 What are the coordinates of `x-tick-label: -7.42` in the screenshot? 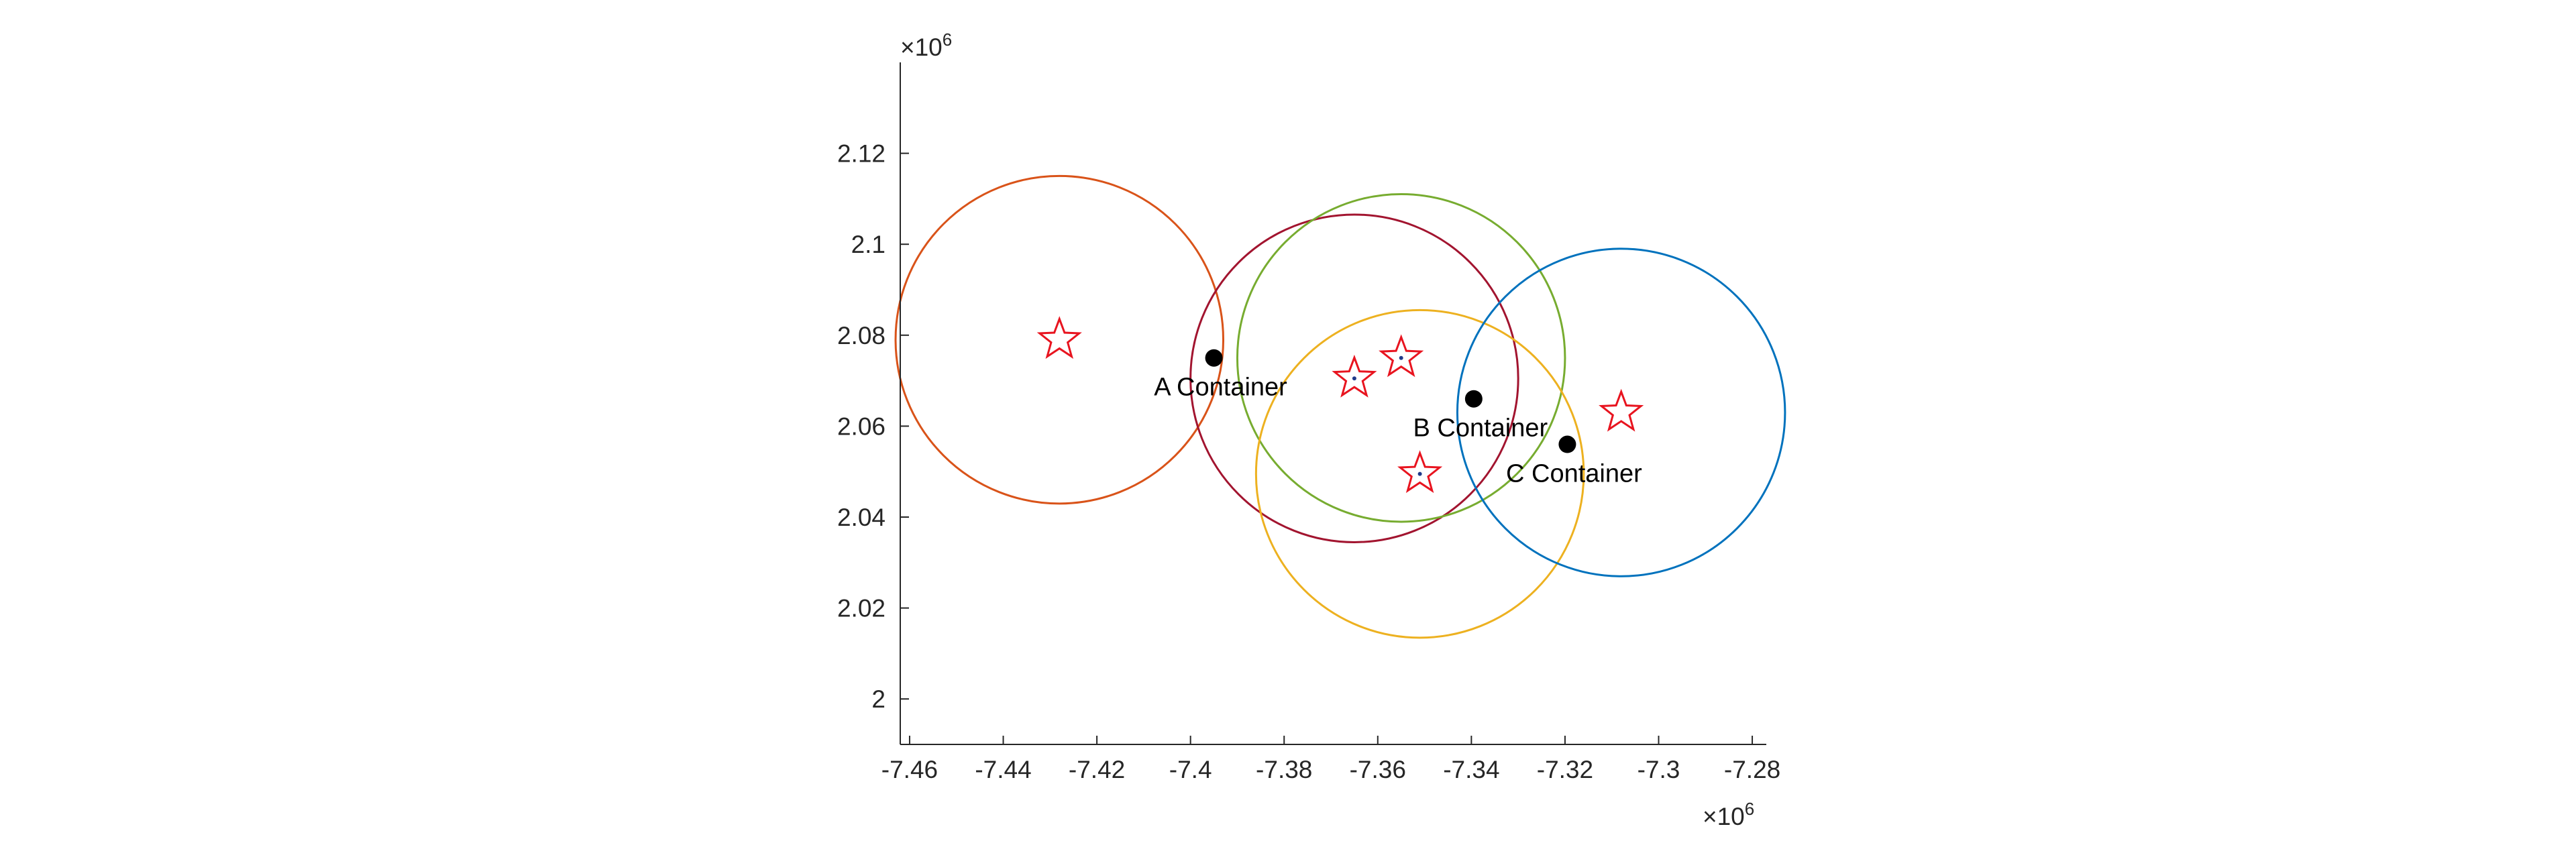 It's located at (1097, 769).